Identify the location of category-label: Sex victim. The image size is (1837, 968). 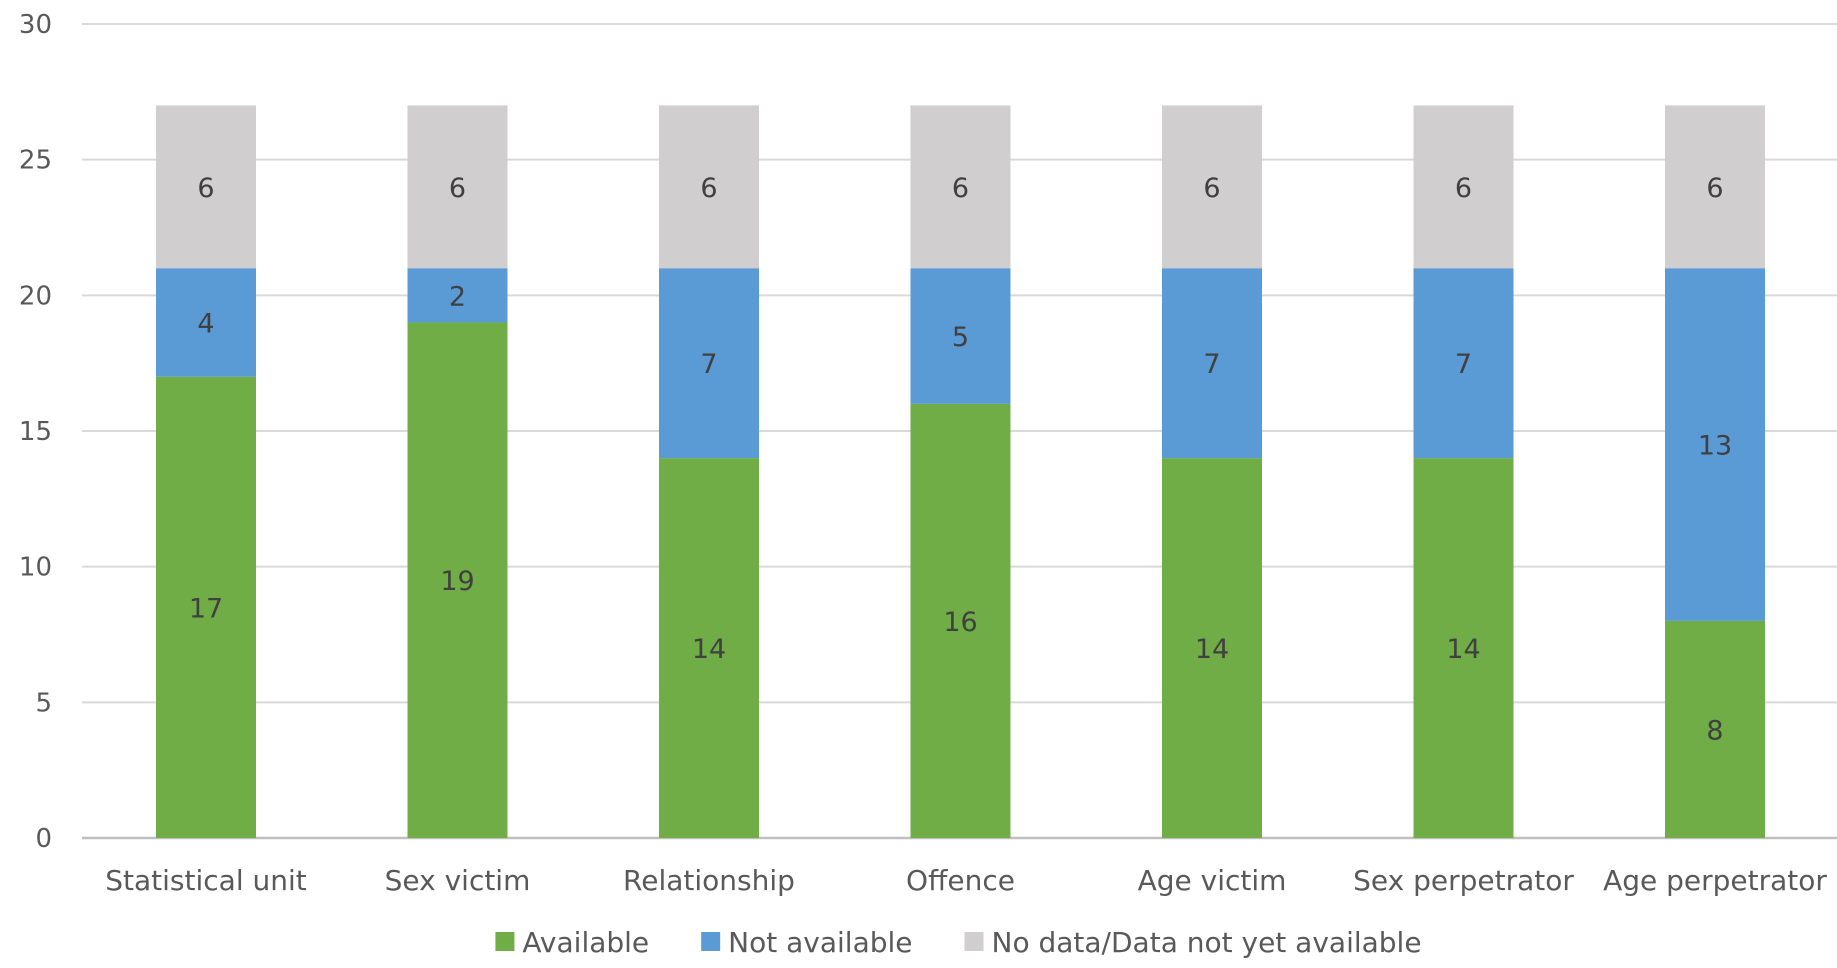
(458, 880).